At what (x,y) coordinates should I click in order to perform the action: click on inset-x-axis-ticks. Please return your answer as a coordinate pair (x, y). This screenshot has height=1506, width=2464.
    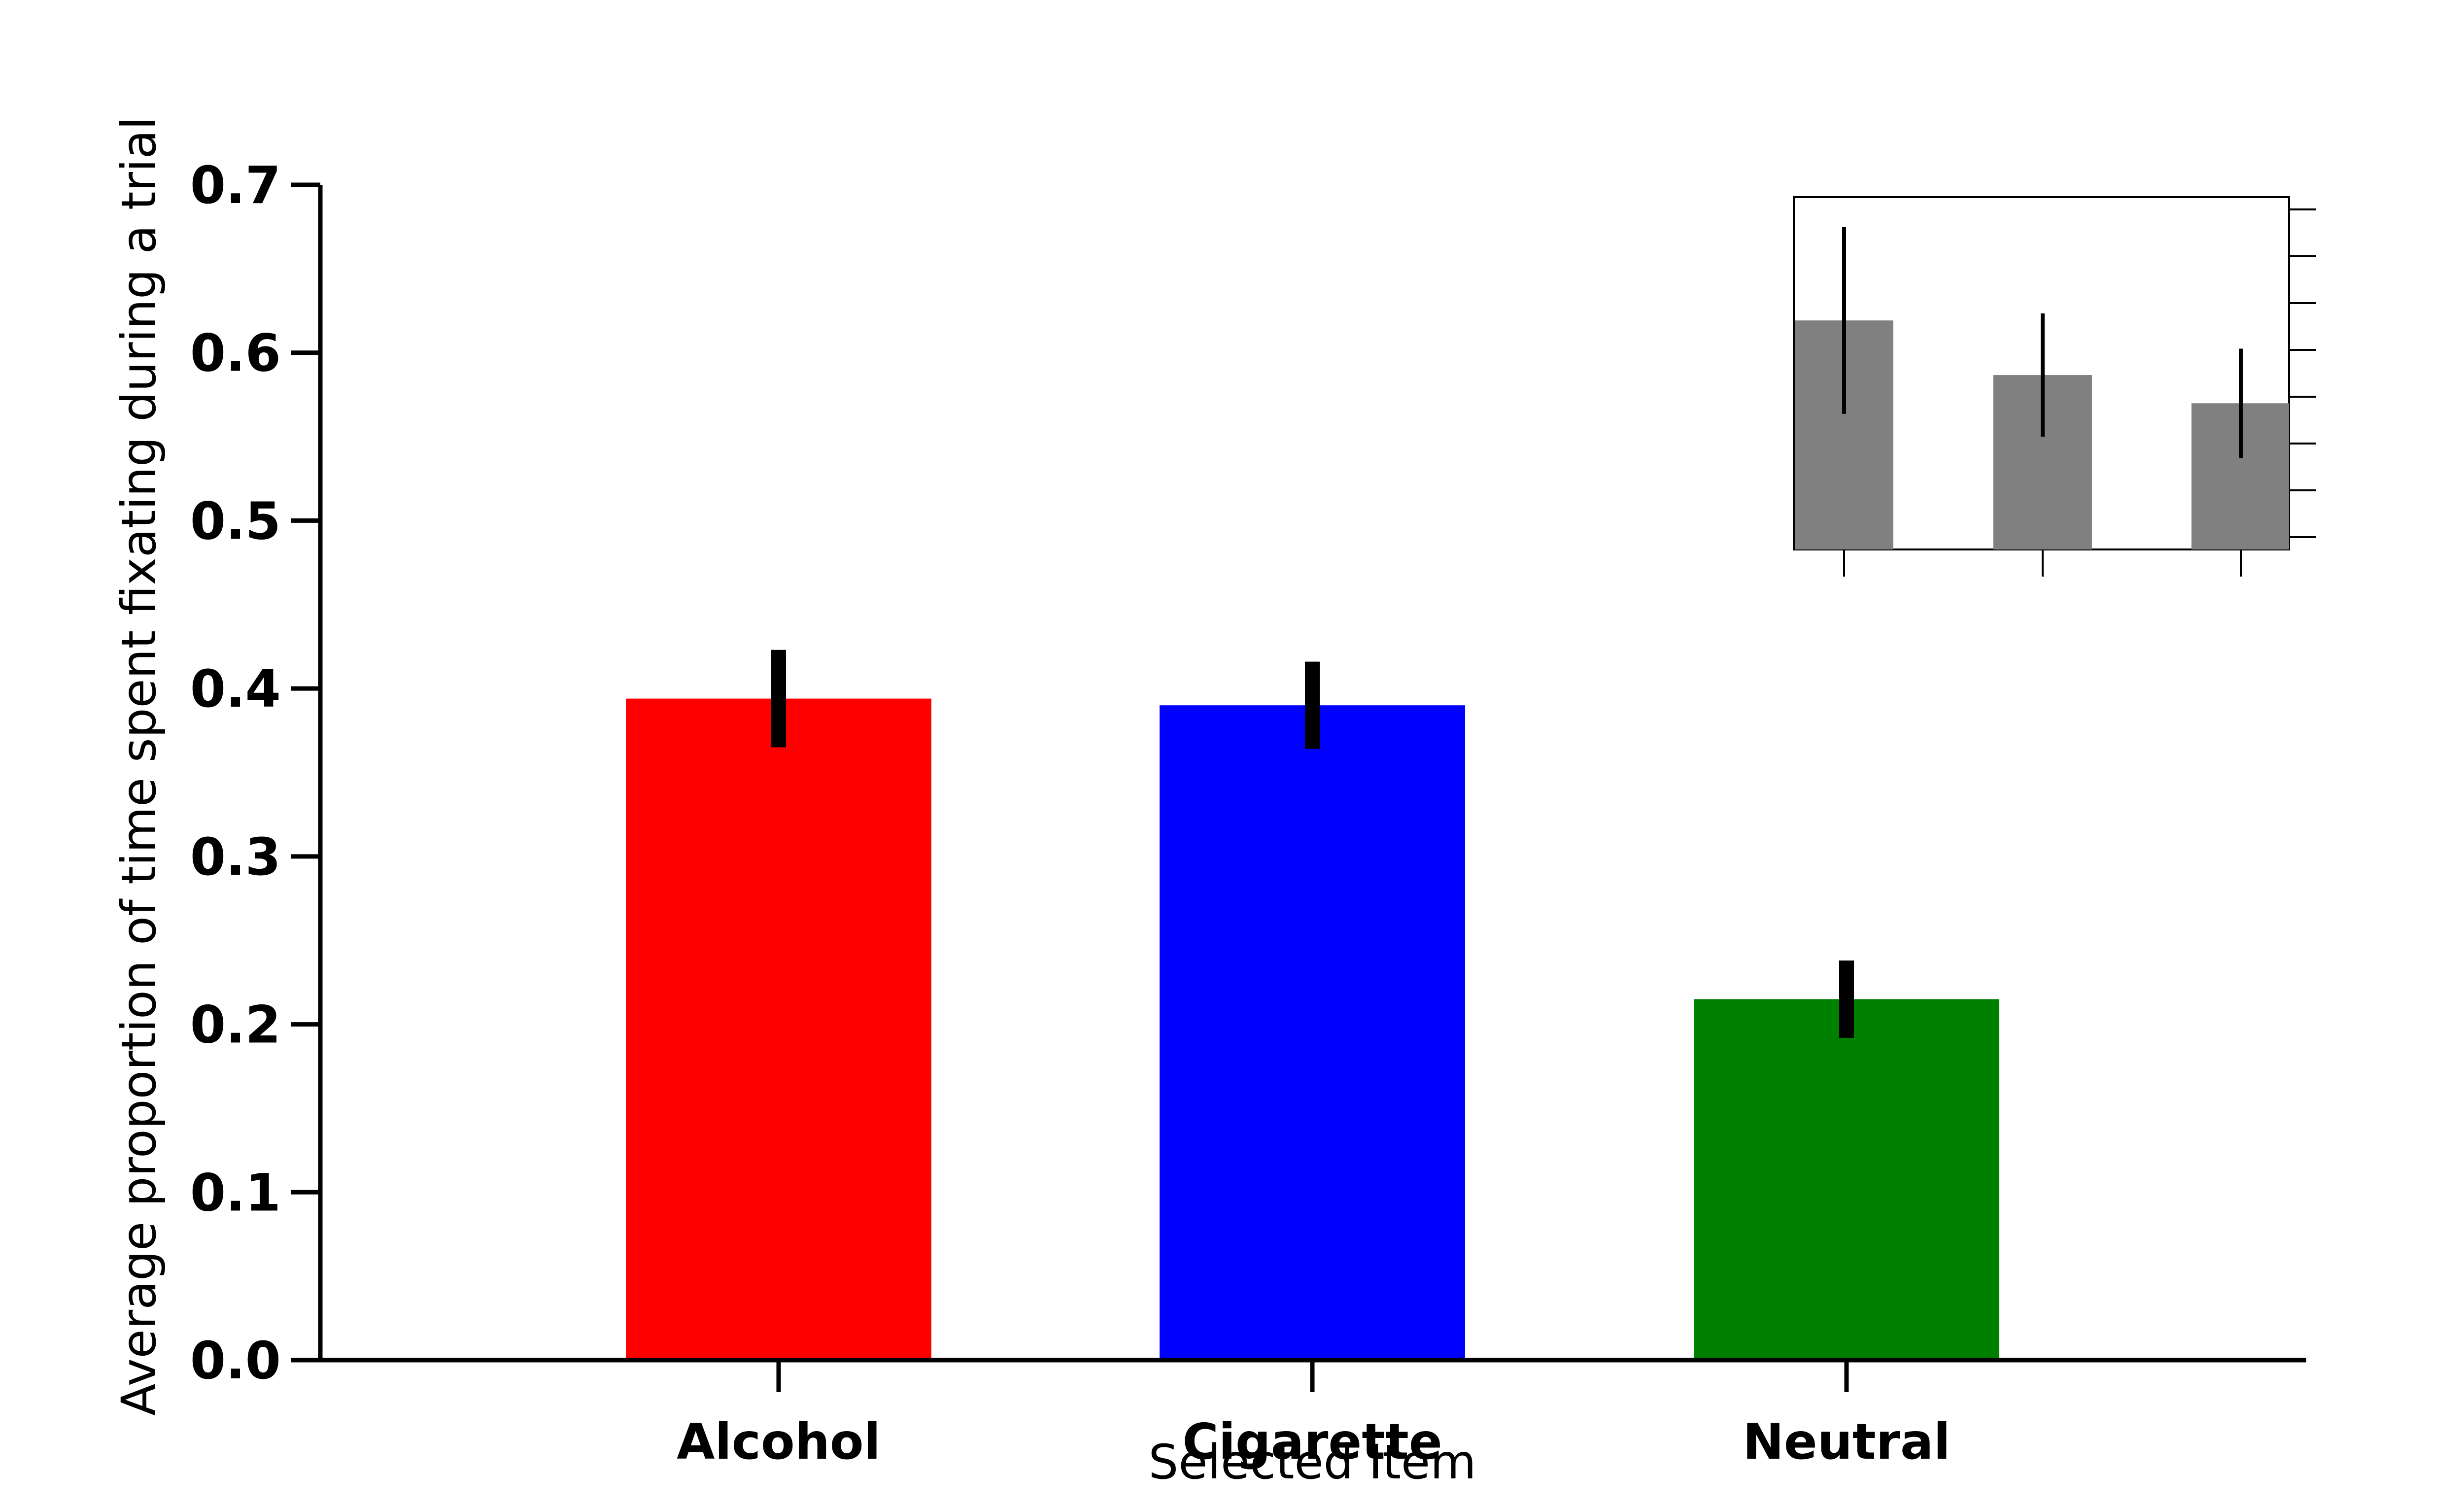
    Looking at the image, I should click on (2042, 563).